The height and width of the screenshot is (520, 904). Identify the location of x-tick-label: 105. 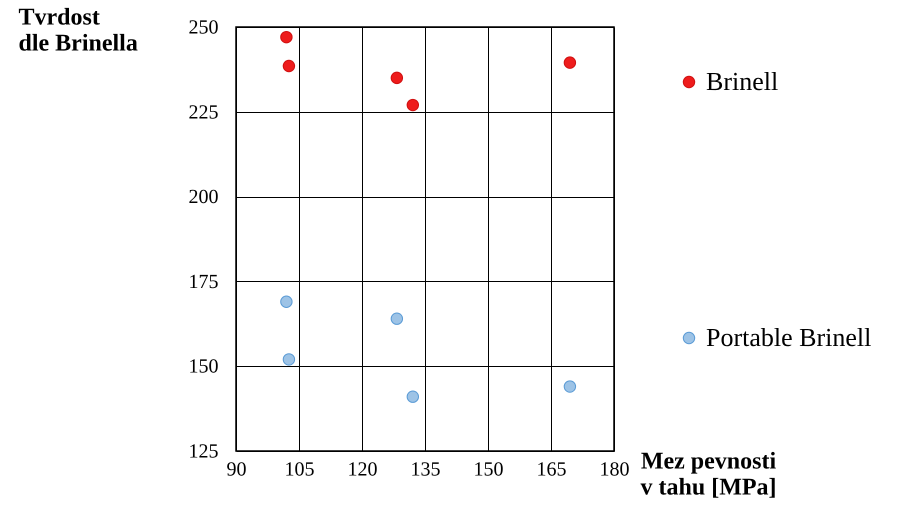
(299, 469).